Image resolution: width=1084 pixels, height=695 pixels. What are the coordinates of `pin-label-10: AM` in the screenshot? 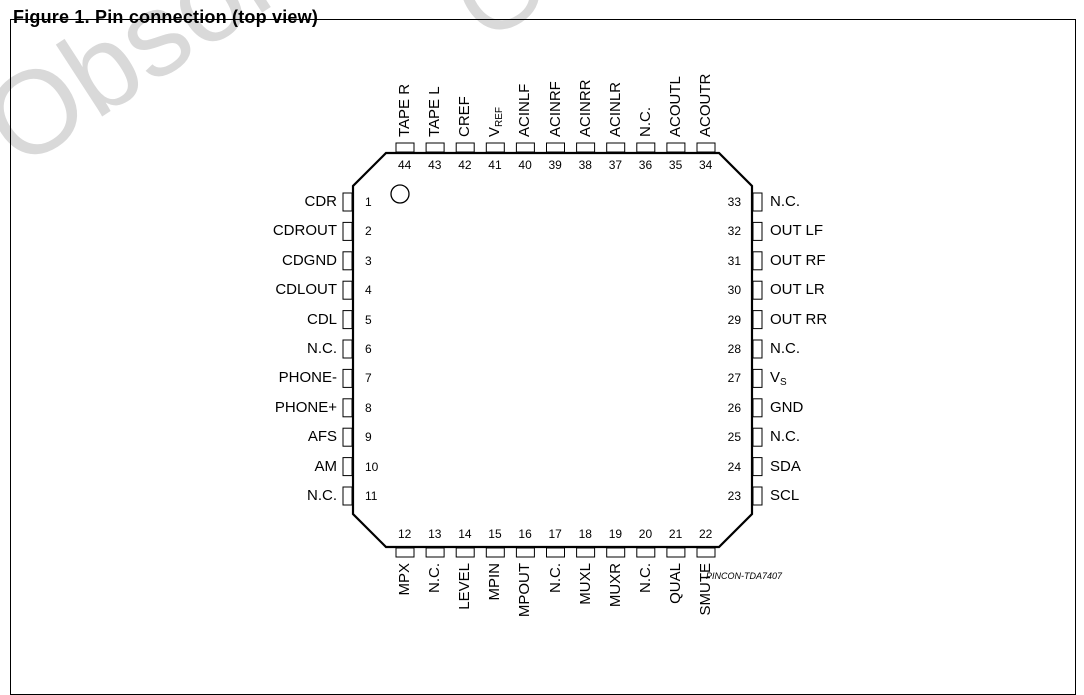 It's located at (326, 466).